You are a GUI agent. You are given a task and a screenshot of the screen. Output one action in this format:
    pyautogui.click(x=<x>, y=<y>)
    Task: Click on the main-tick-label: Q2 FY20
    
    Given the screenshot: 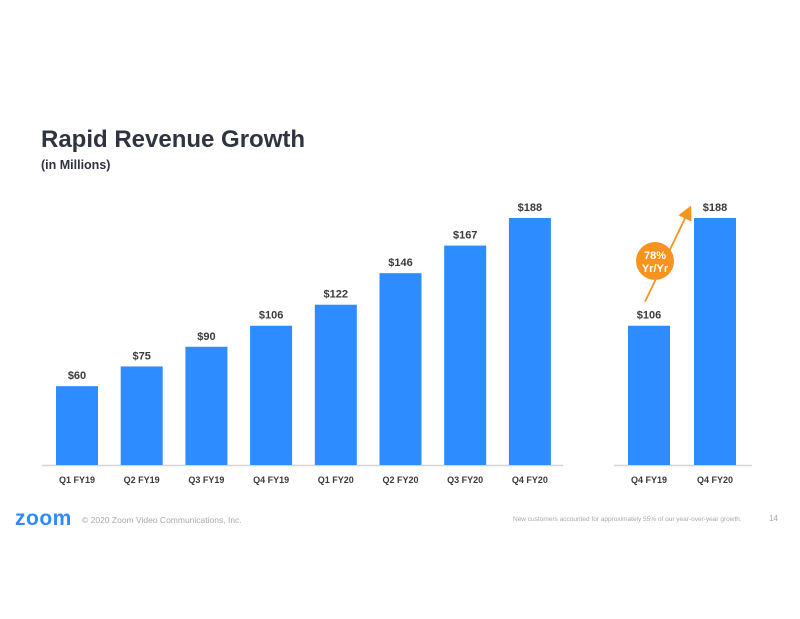 What is the action you would take?
    pyautogui.click(x=400, y=480)
    